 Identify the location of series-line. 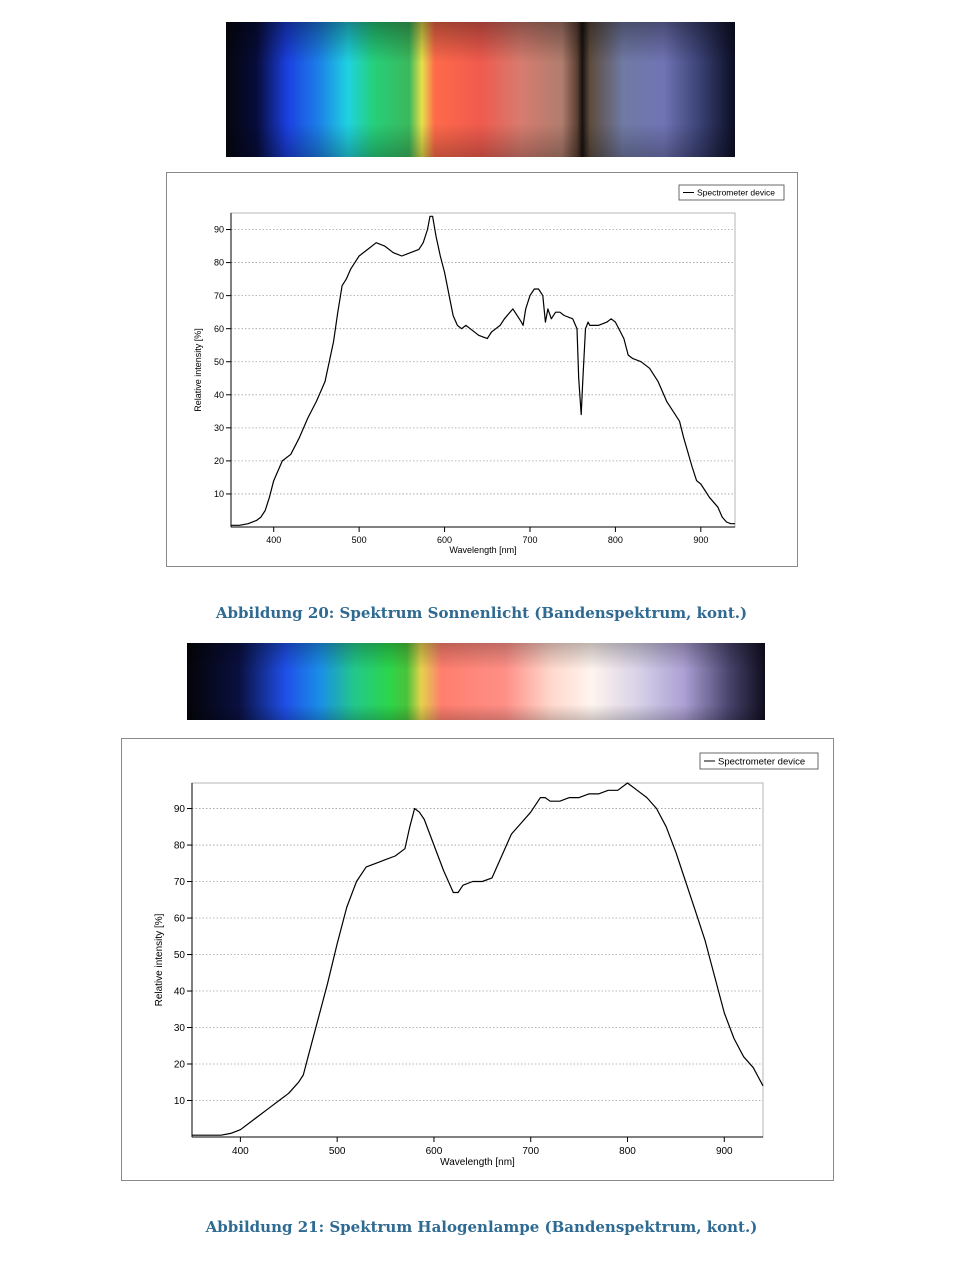
(483, 370).